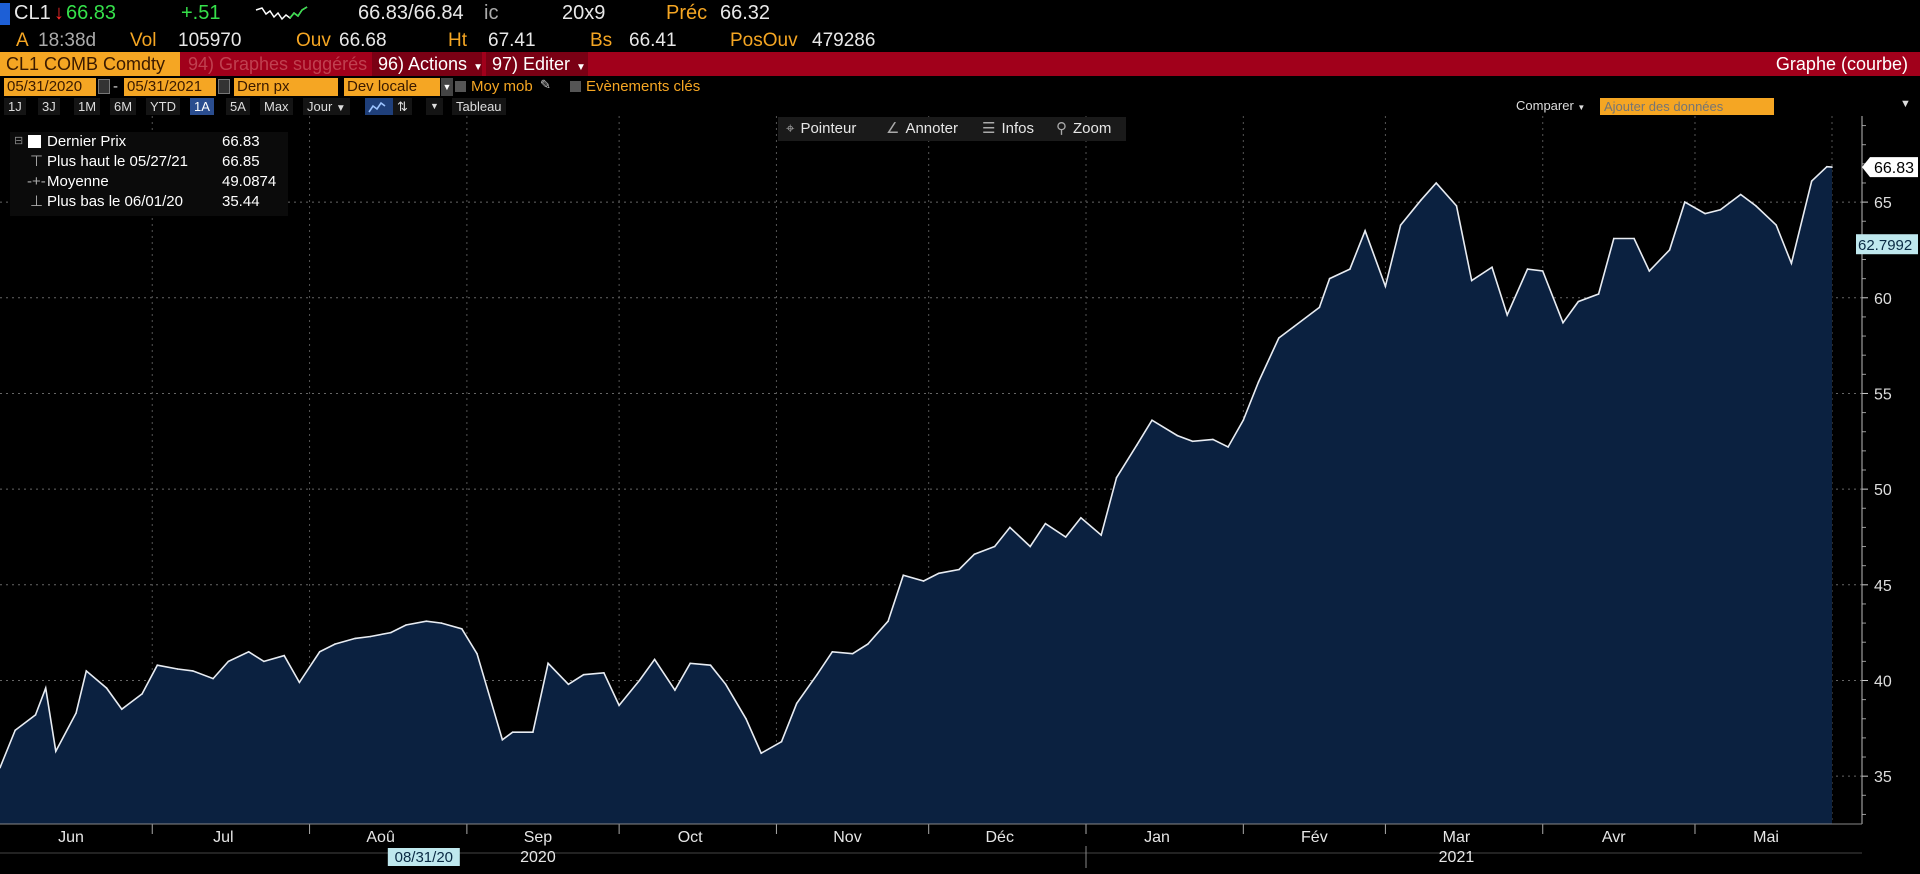 This screenshot has width=1920, height=874. What do you see at coordinates (149, 181) in the screenshot?
I see `legend-average: -+- Moyenne 49.0874` at bounding box center [149, 181].